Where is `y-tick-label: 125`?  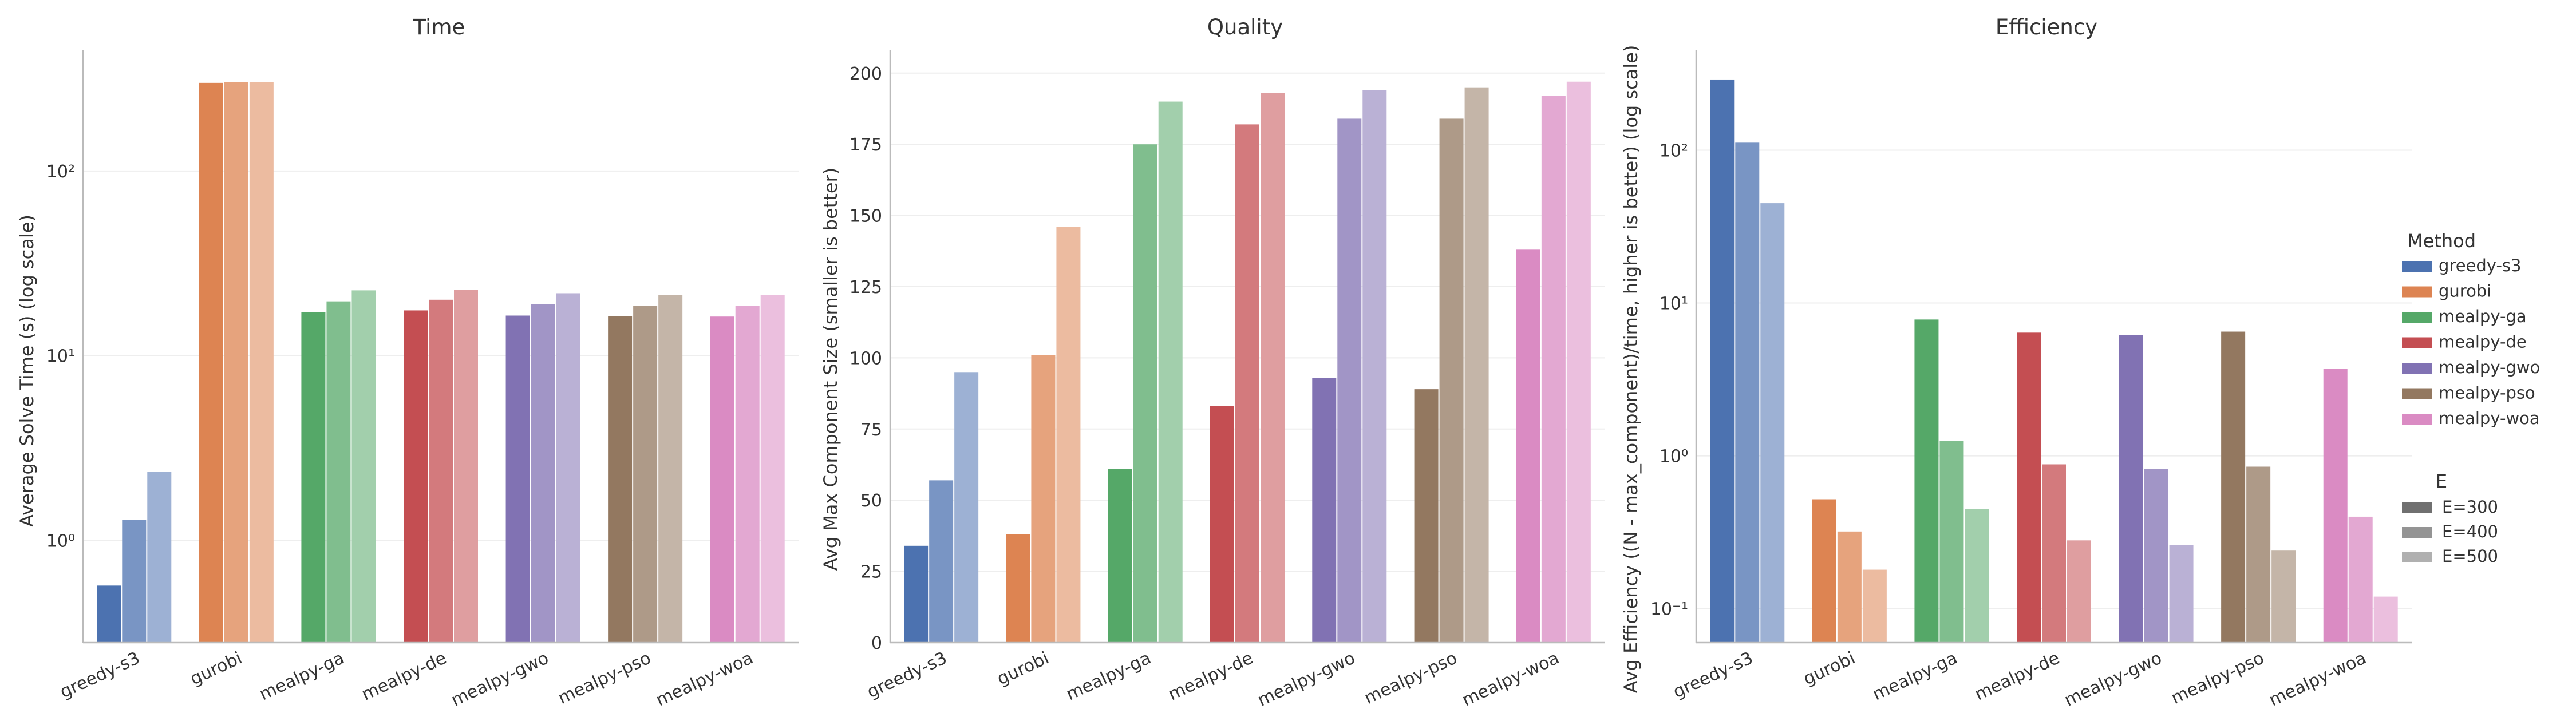
y-tick-label: 125 is located at coordinates (866, 288).